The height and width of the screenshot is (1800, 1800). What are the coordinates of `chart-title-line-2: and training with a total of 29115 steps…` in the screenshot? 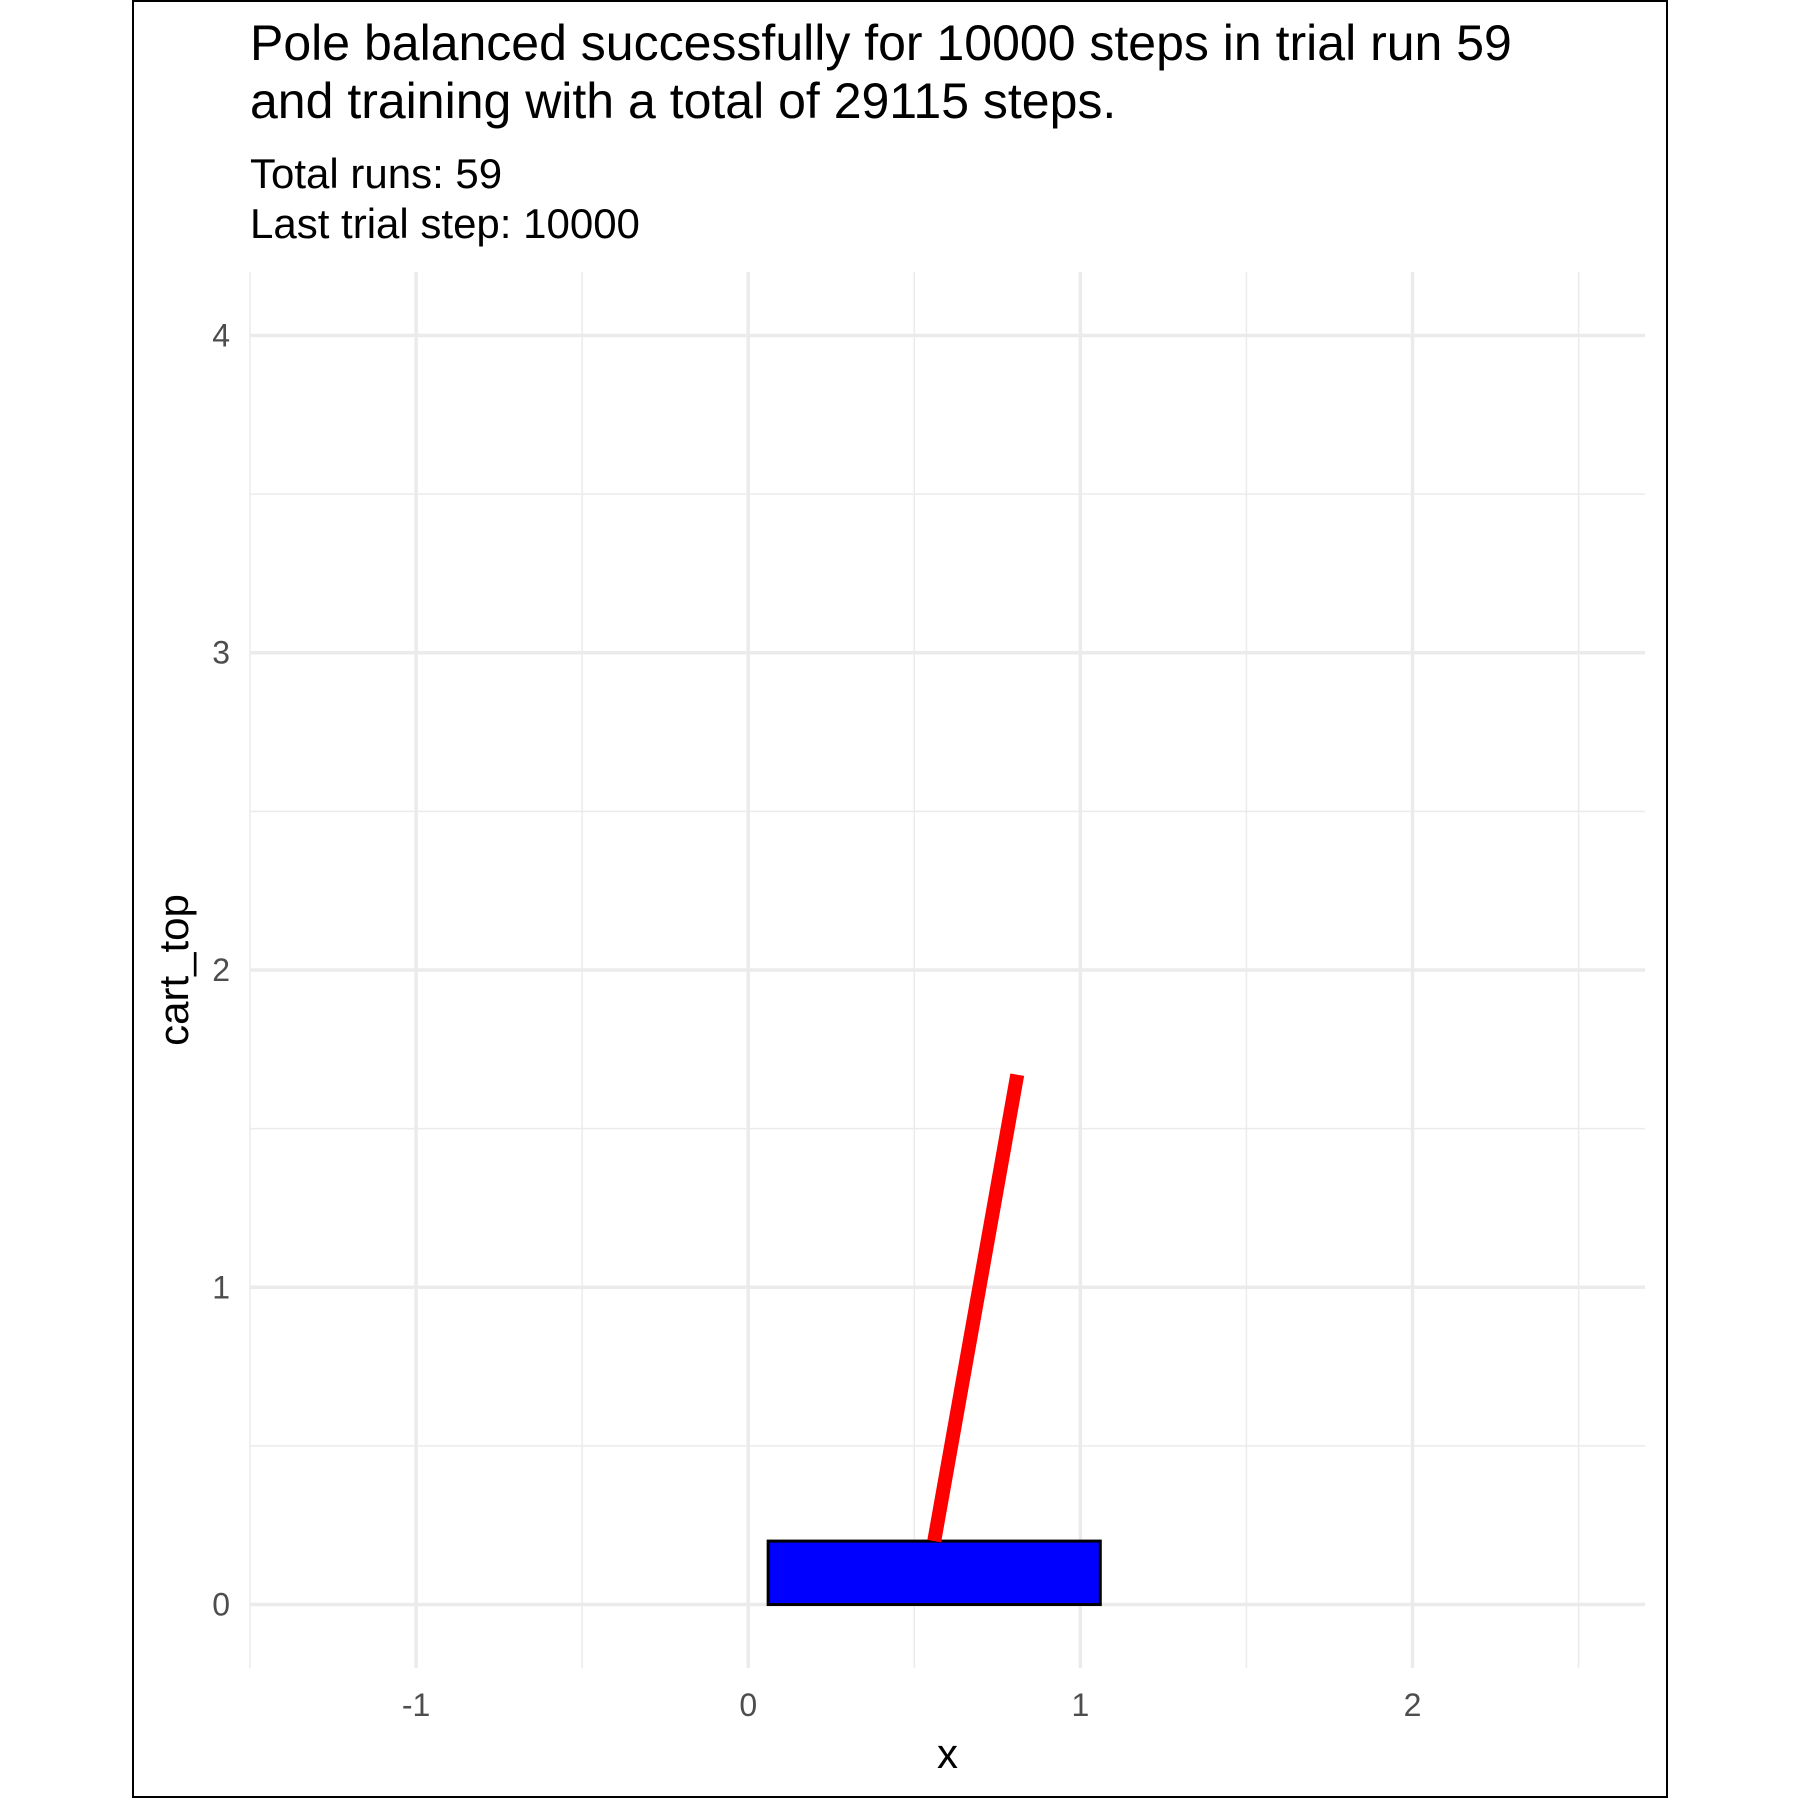 It's located at (683, 101).